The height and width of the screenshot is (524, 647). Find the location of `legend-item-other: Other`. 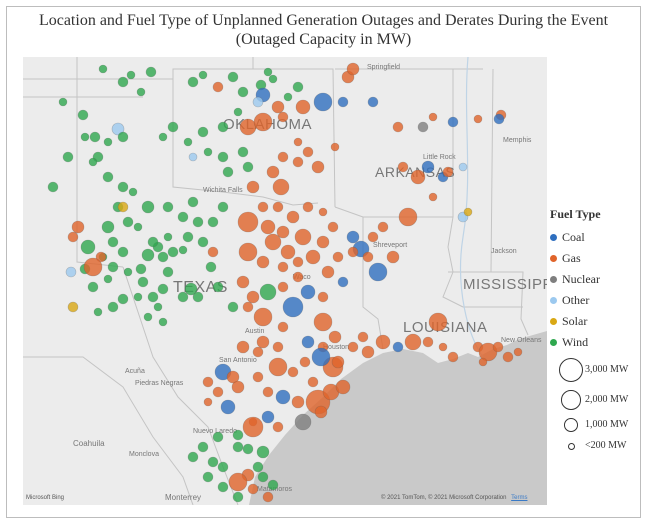

legend-item-other: Other is located at coordinates (595, 300).